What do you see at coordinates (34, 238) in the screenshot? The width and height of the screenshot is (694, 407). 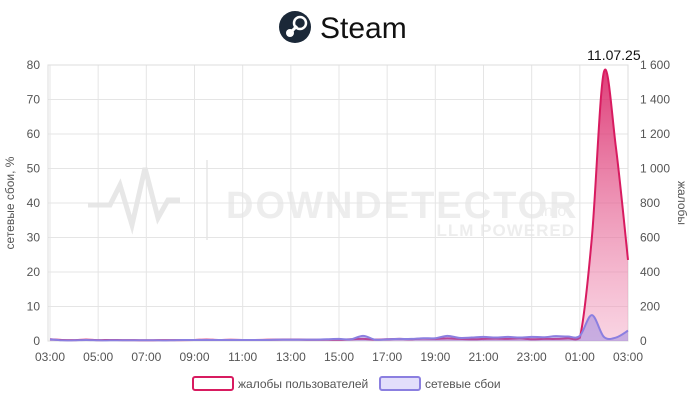 I see `y-tick-label: 30` at bounding box center [34, 238].